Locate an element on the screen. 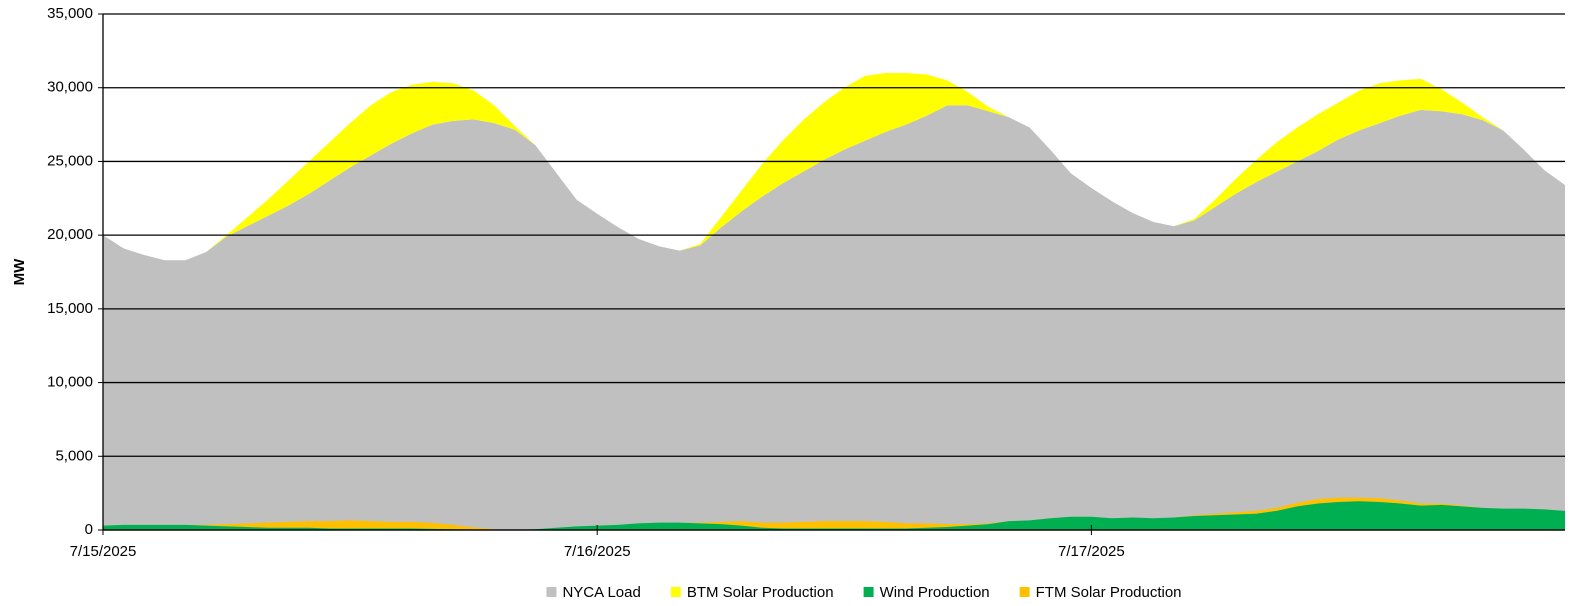 This screenshot has height=606, width=1577. legend-label: FTM Solar Production is located at coordinates (1109, 592).